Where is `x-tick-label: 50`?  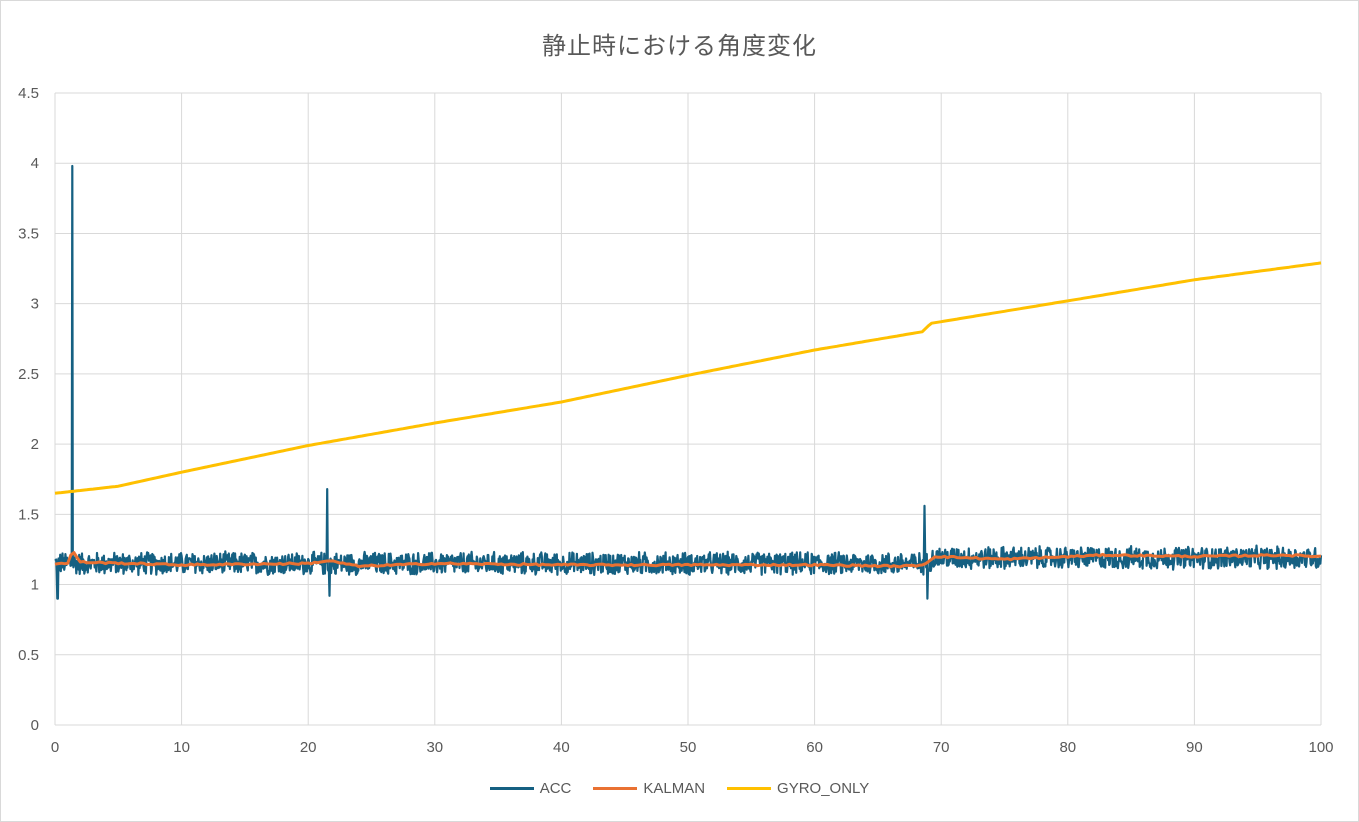 x-tick-label: 50 is located at coordinates (688, 747).